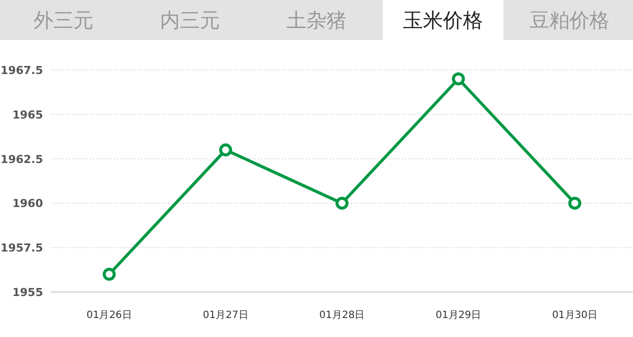 The image size is (633, 337). Describe the element at coordinates (21, 70) in the screenshot. I see `y-tick-label: 1967.5` at that location.